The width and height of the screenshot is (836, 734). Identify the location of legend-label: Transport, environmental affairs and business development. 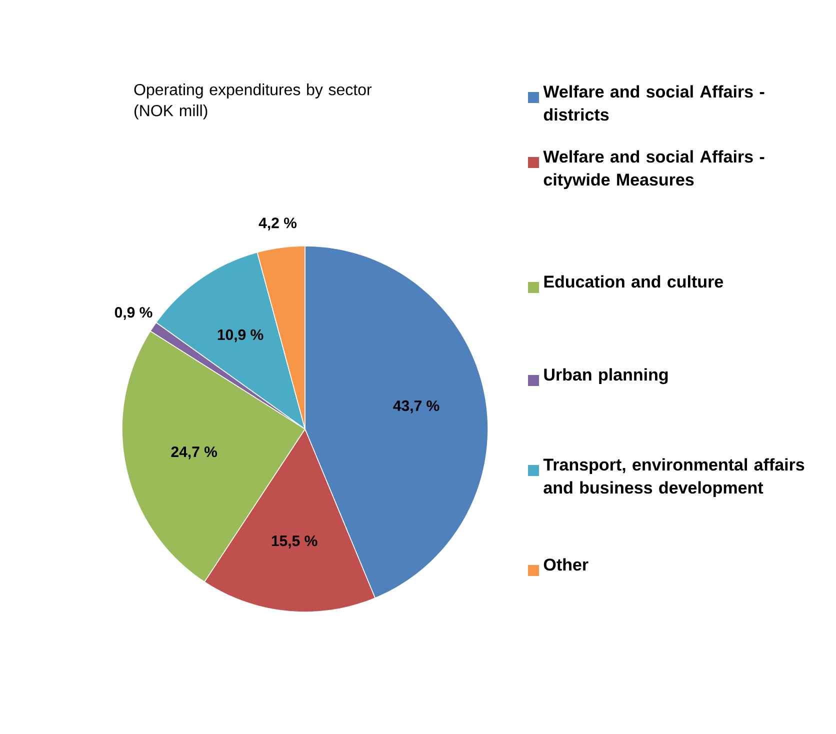
(673, 478).